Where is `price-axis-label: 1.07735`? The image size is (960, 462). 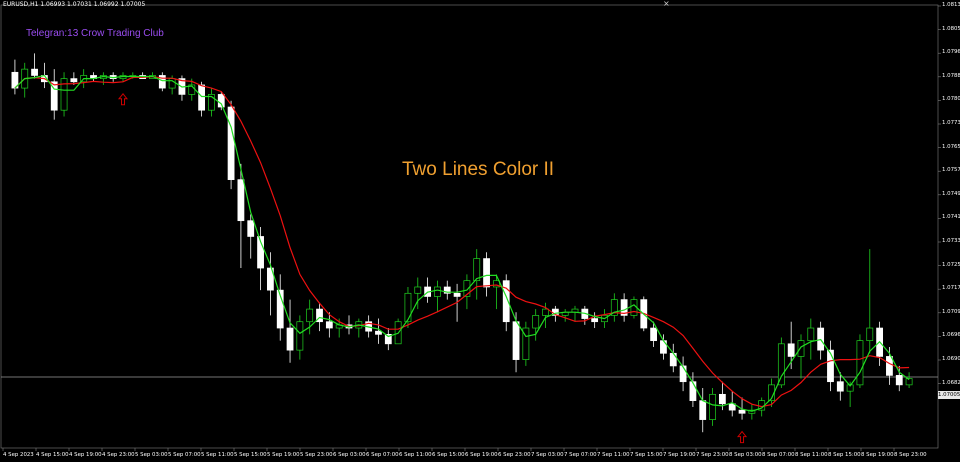
price-axis-label: 1.07735 is located at coordinates (951, 123).